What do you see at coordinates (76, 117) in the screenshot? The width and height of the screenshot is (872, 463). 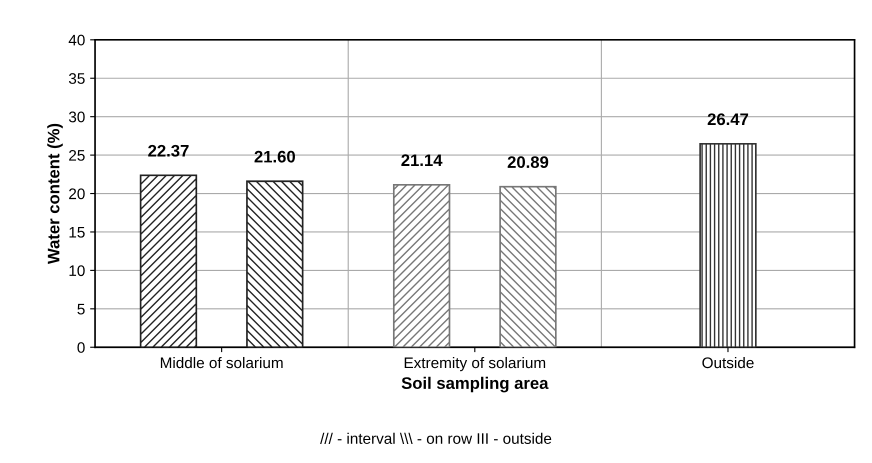 I see `y-tick-label: 30` at bounding box center [76, 117].